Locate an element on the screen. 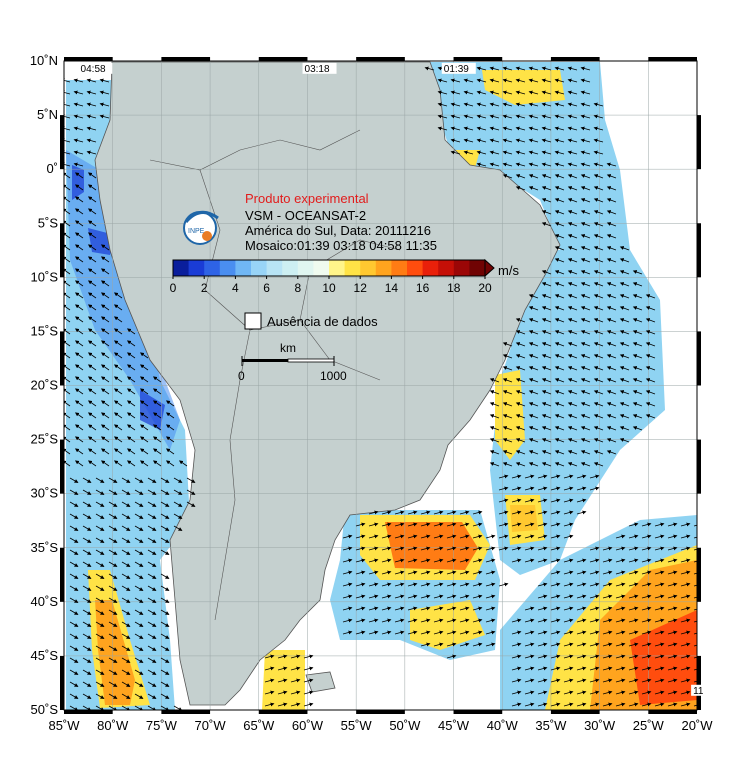  lon-label: 65˚W is located at coordinates (259, 725).